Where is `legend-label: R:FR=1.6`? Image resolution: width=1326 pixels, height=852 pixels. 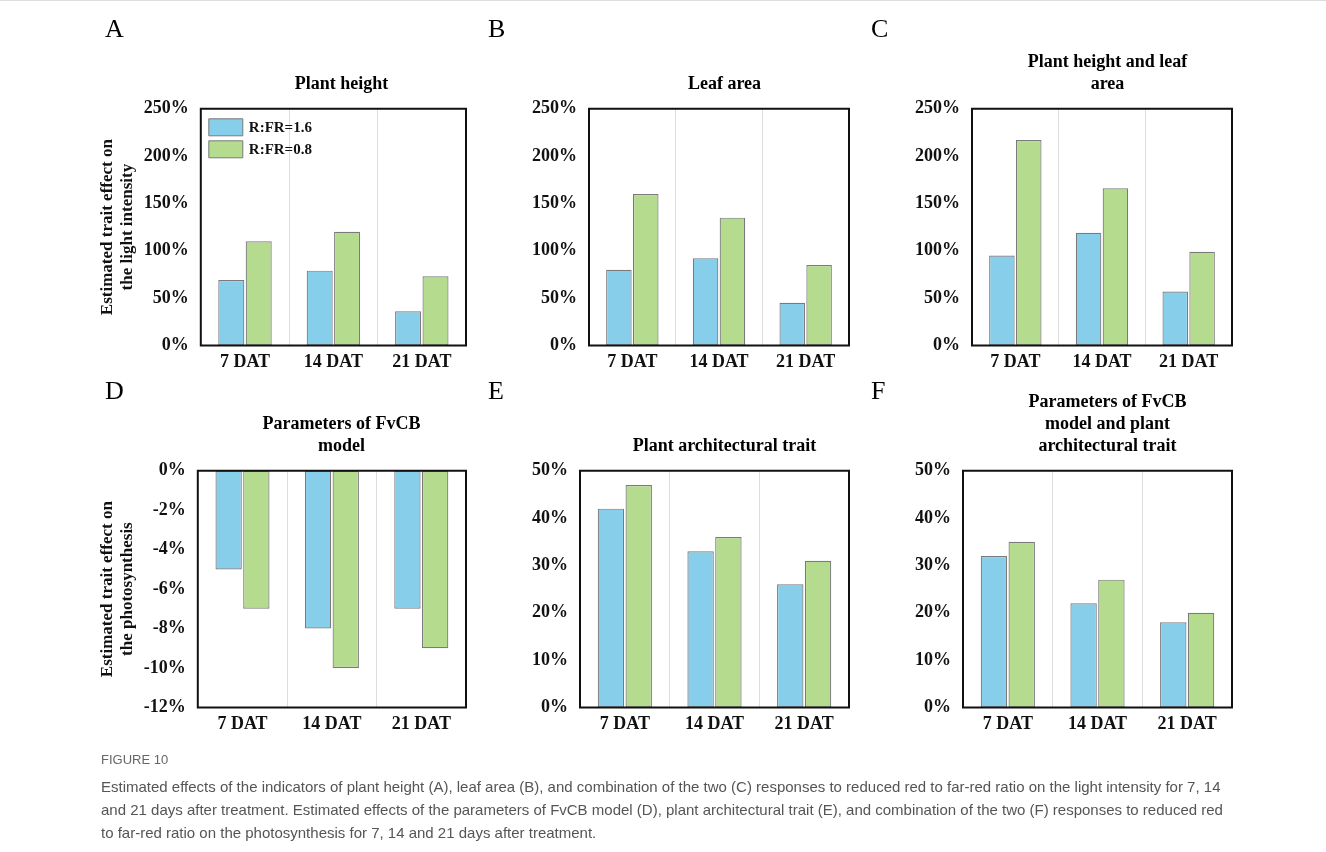
legend-label: R:FR=1.6 is located at coordinates (280, 126).